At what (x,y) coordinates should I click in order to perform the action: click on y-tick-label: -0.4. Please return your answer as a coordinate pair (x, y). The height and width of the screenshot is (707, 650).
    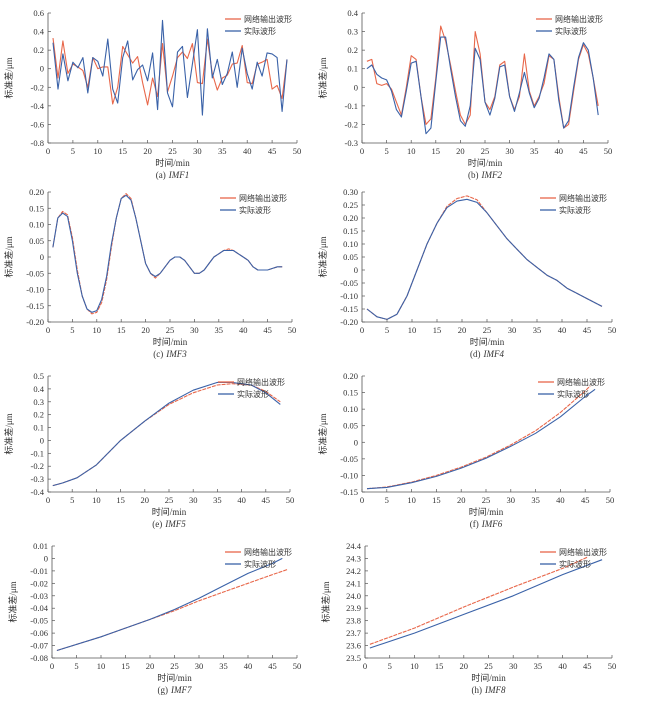
    Looking at the image, I should click on (38, 492).